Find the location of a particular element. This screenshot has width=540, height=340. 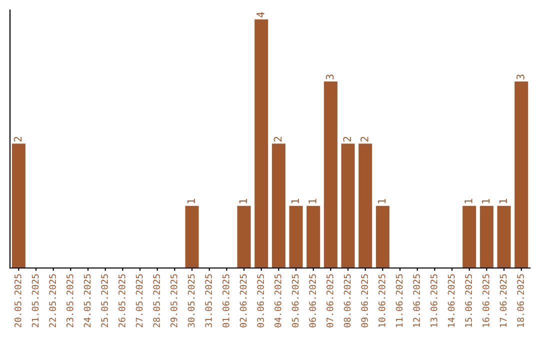

x-tick-label: 11.06.2025 is located at coordinates (399, 300).